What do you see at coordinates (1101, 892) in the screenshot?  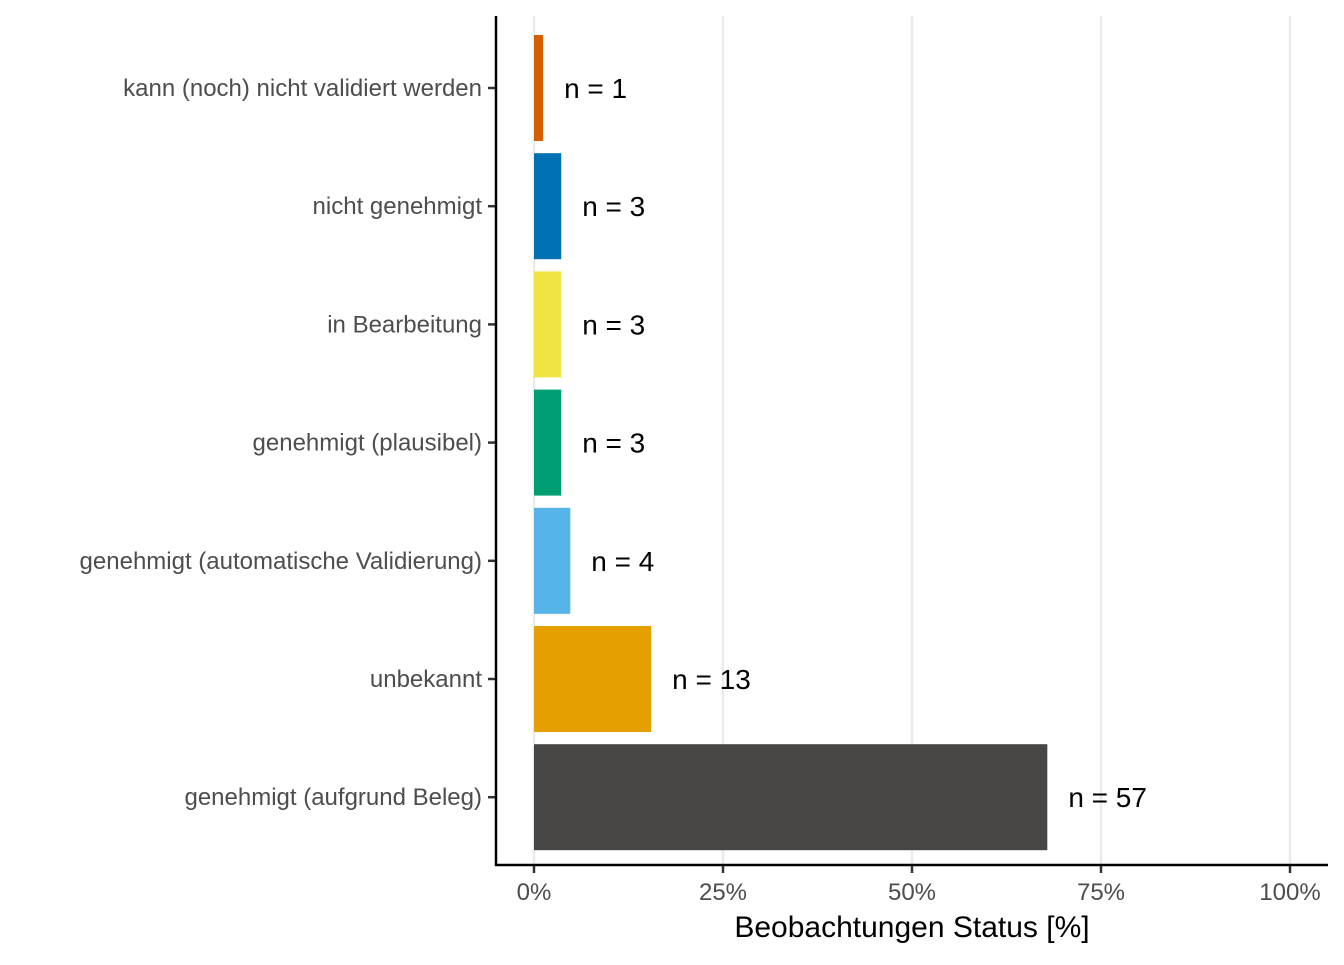 I see `x-tick-label: 75%` at bounding box center [1101, 892].